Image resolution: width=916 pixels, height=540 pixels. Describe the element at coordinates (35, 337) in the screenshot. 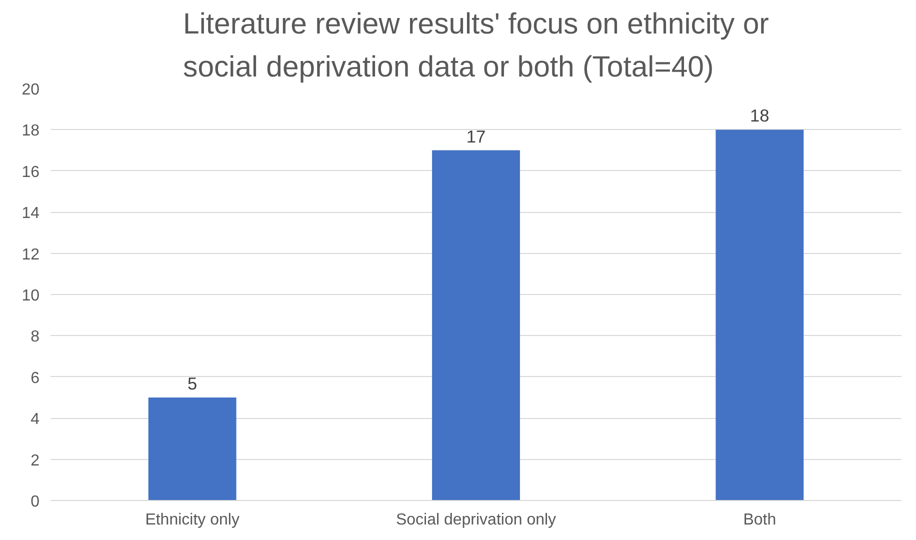

I see `y-tick-label: 8` at that location.